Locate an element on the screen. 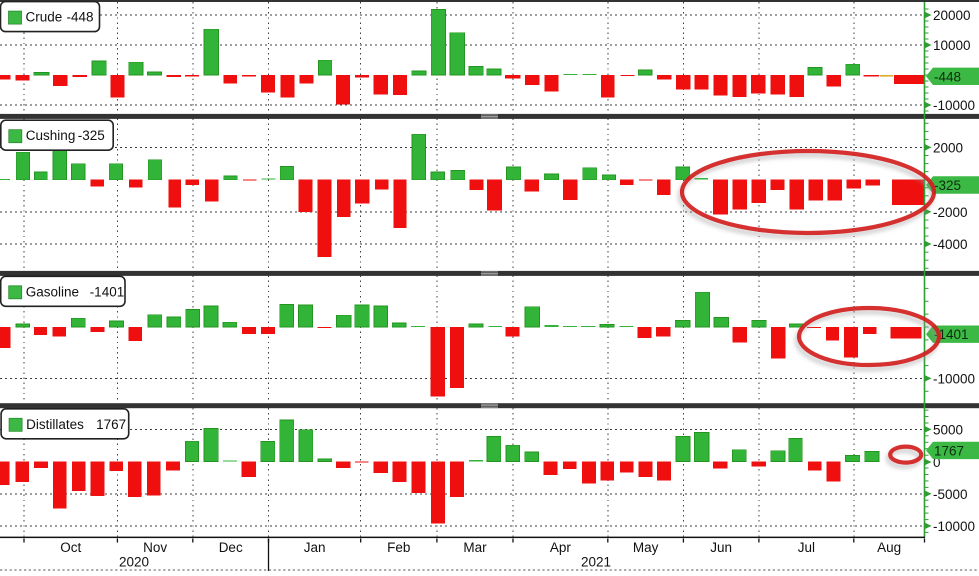 The height and width of the screenshot is (576, 979). svg-text: 2021 is located at coordinates (596, 562).